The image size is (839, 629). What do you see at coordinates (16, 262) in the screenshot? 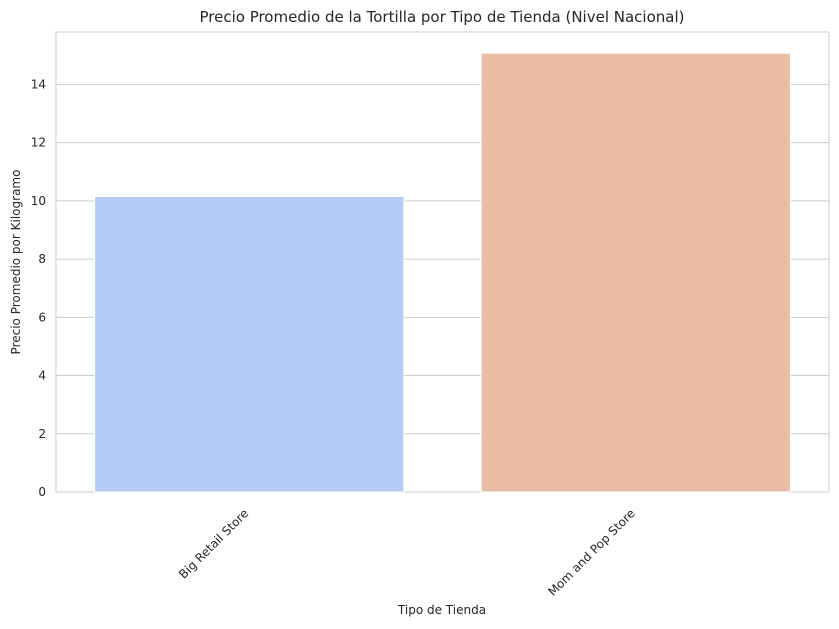
I see `y-axis-label: Precio Promedio por Kilogramo` at bounding box center [16, 262].